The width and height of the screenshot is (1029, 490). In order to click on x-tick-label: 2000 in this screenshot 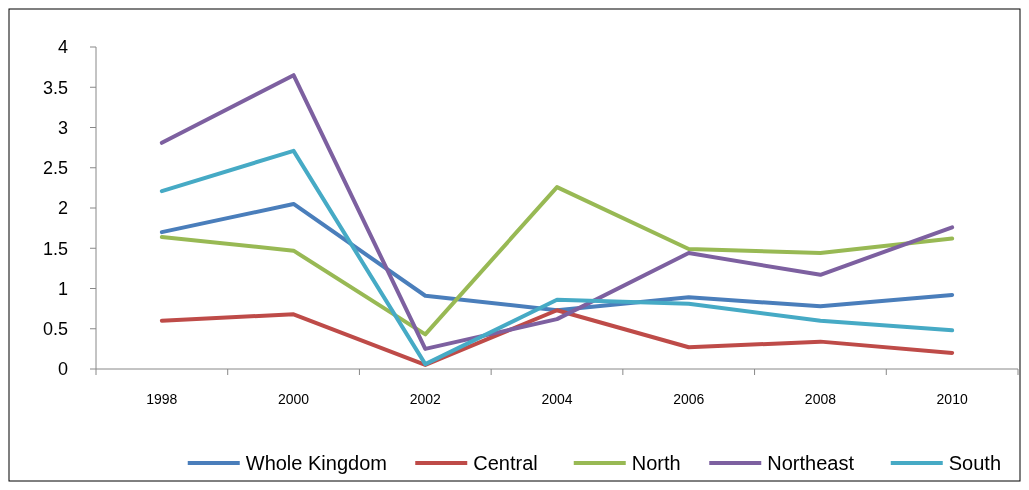, I will do `click(293, 399)`.